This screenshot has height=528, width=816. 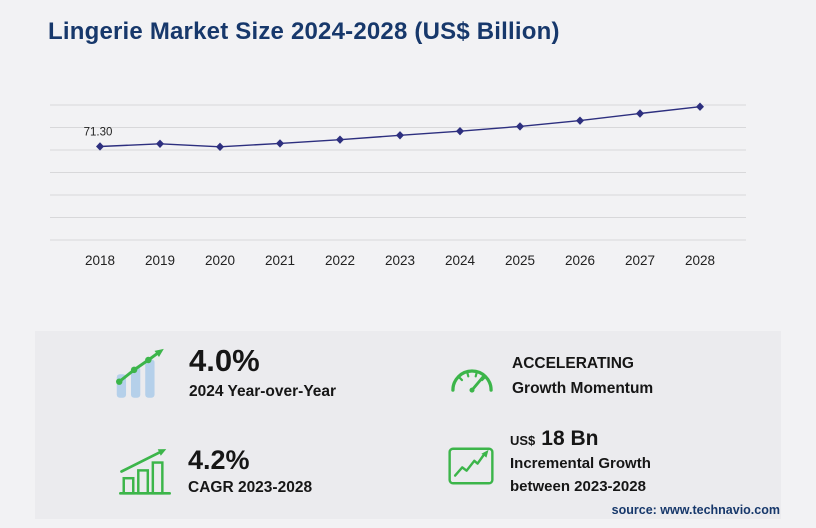 I want to click on cagr-stat: 4.2% CAGR 2023-2028, so click(x=215, y=471).